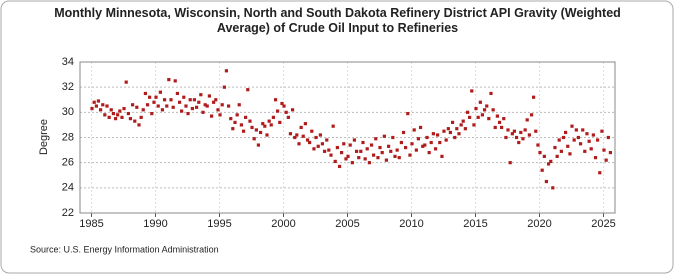 This screenshot has height=275, width=675. What do you see at coordinates (539, 224) in the screenshot?
I see `x-tick-label: 2020` at bounding box center [539, 224].